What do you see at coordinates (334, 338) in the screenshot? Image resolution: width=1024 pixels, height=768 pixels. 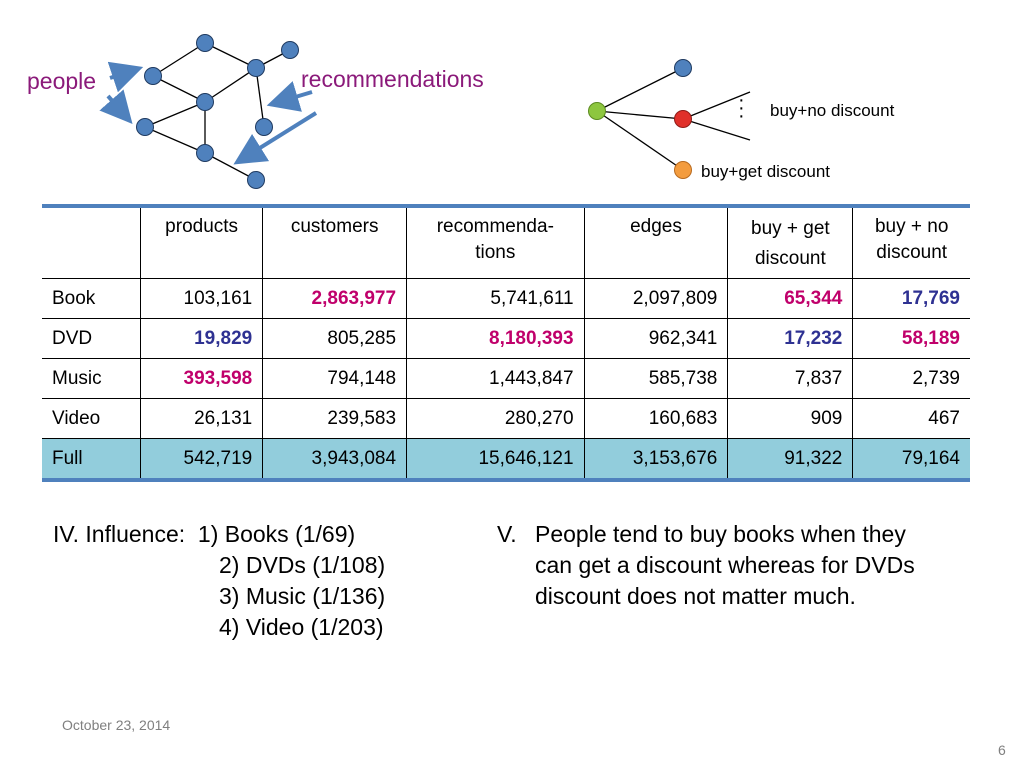 I see `table-cell: 805,285` at bounding box center [334, 338].